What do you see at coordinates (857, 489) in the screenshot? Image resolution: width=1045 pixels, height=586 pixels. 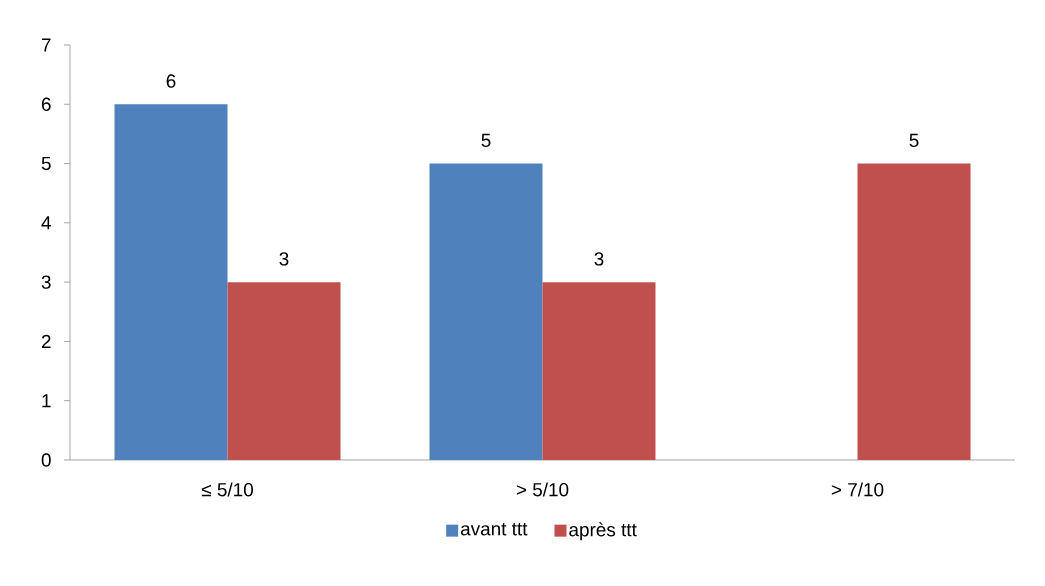 I see `x-tick-label: > 7/10` at bounding box center [857, 489].